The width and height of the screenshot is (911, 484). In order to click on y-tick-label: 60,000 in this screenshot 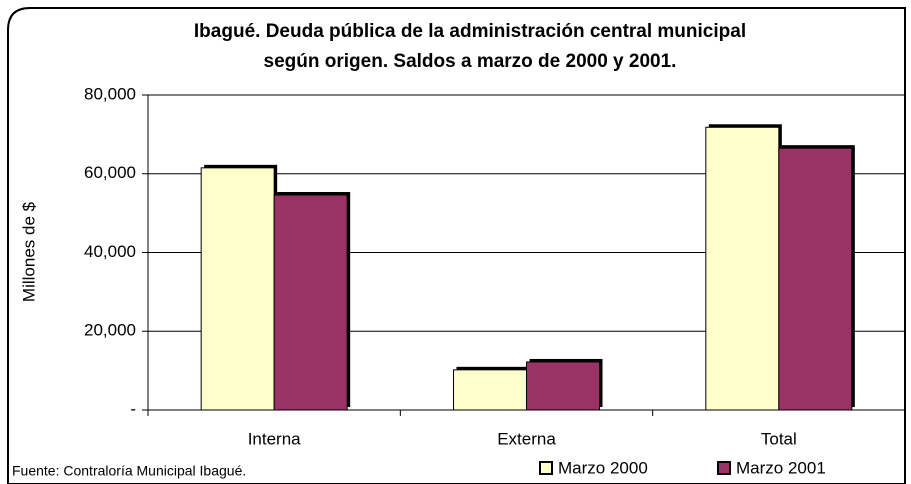, I will do `click(110, 172)`.